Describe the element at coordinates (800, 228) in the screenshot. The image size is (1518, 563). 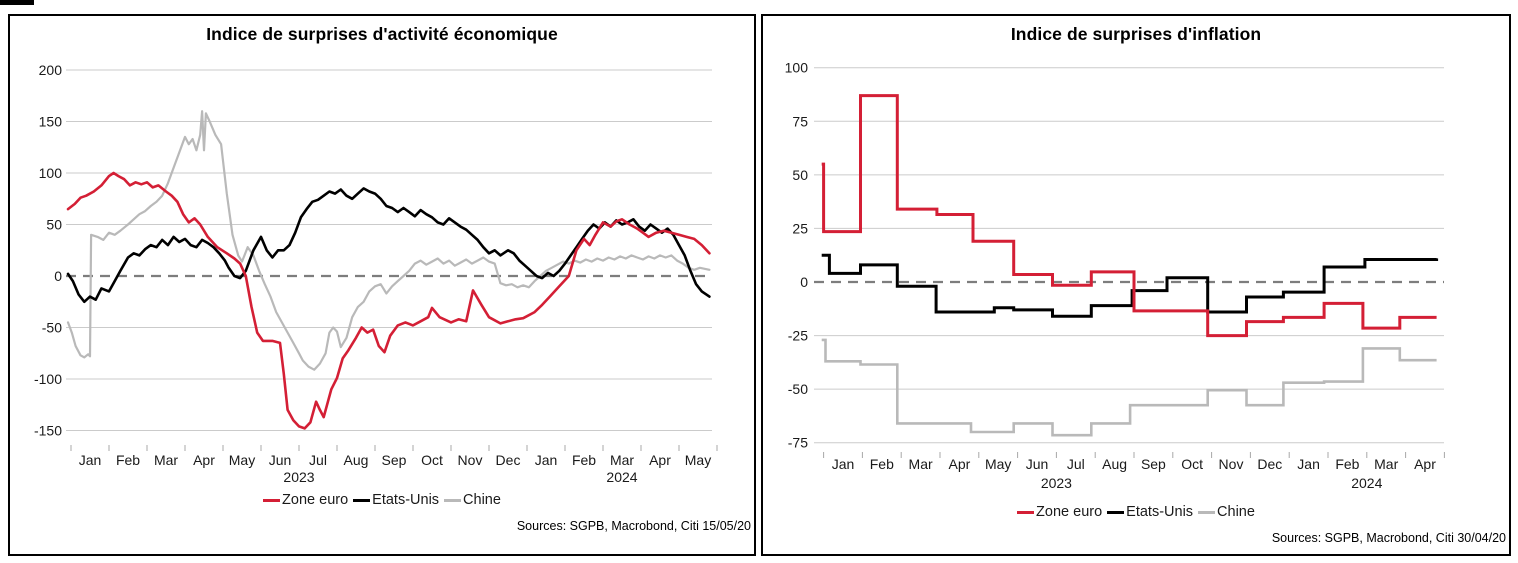
I see `svg-text: 25` at that location.